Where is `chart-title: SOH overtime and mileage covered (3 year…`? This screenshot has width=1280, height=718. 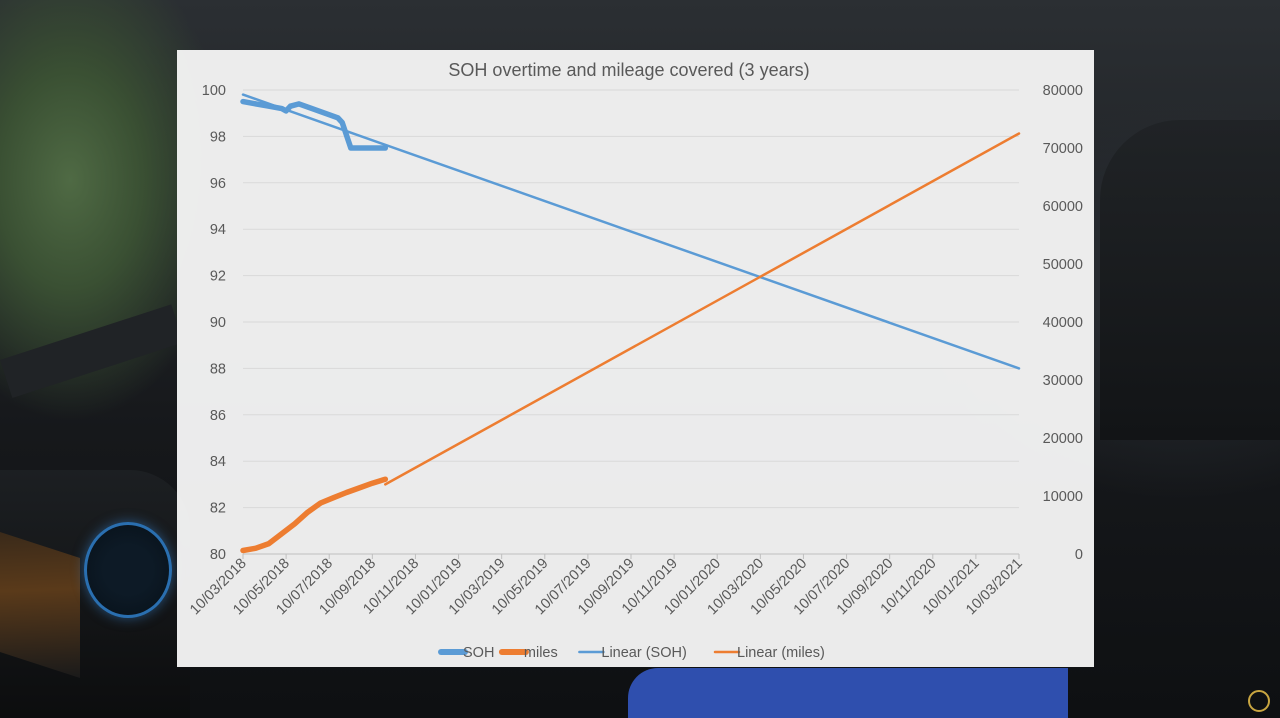 chart-title: SOH overtime and mileage covered (3 year… is located at coordinates (628, 70).